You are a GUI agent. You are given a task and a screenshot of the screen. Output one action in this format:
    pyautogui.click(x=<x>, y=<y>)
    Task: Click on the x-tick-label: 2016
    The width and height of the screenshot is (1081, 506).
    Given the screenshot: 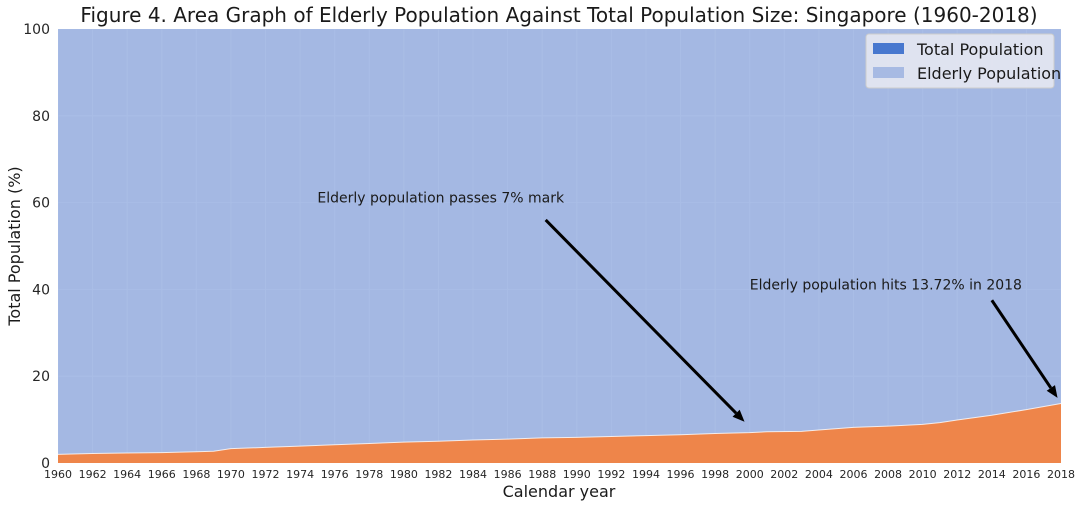 What is the action you would take?
    pyautogui.click(x=1026, y=474)
    